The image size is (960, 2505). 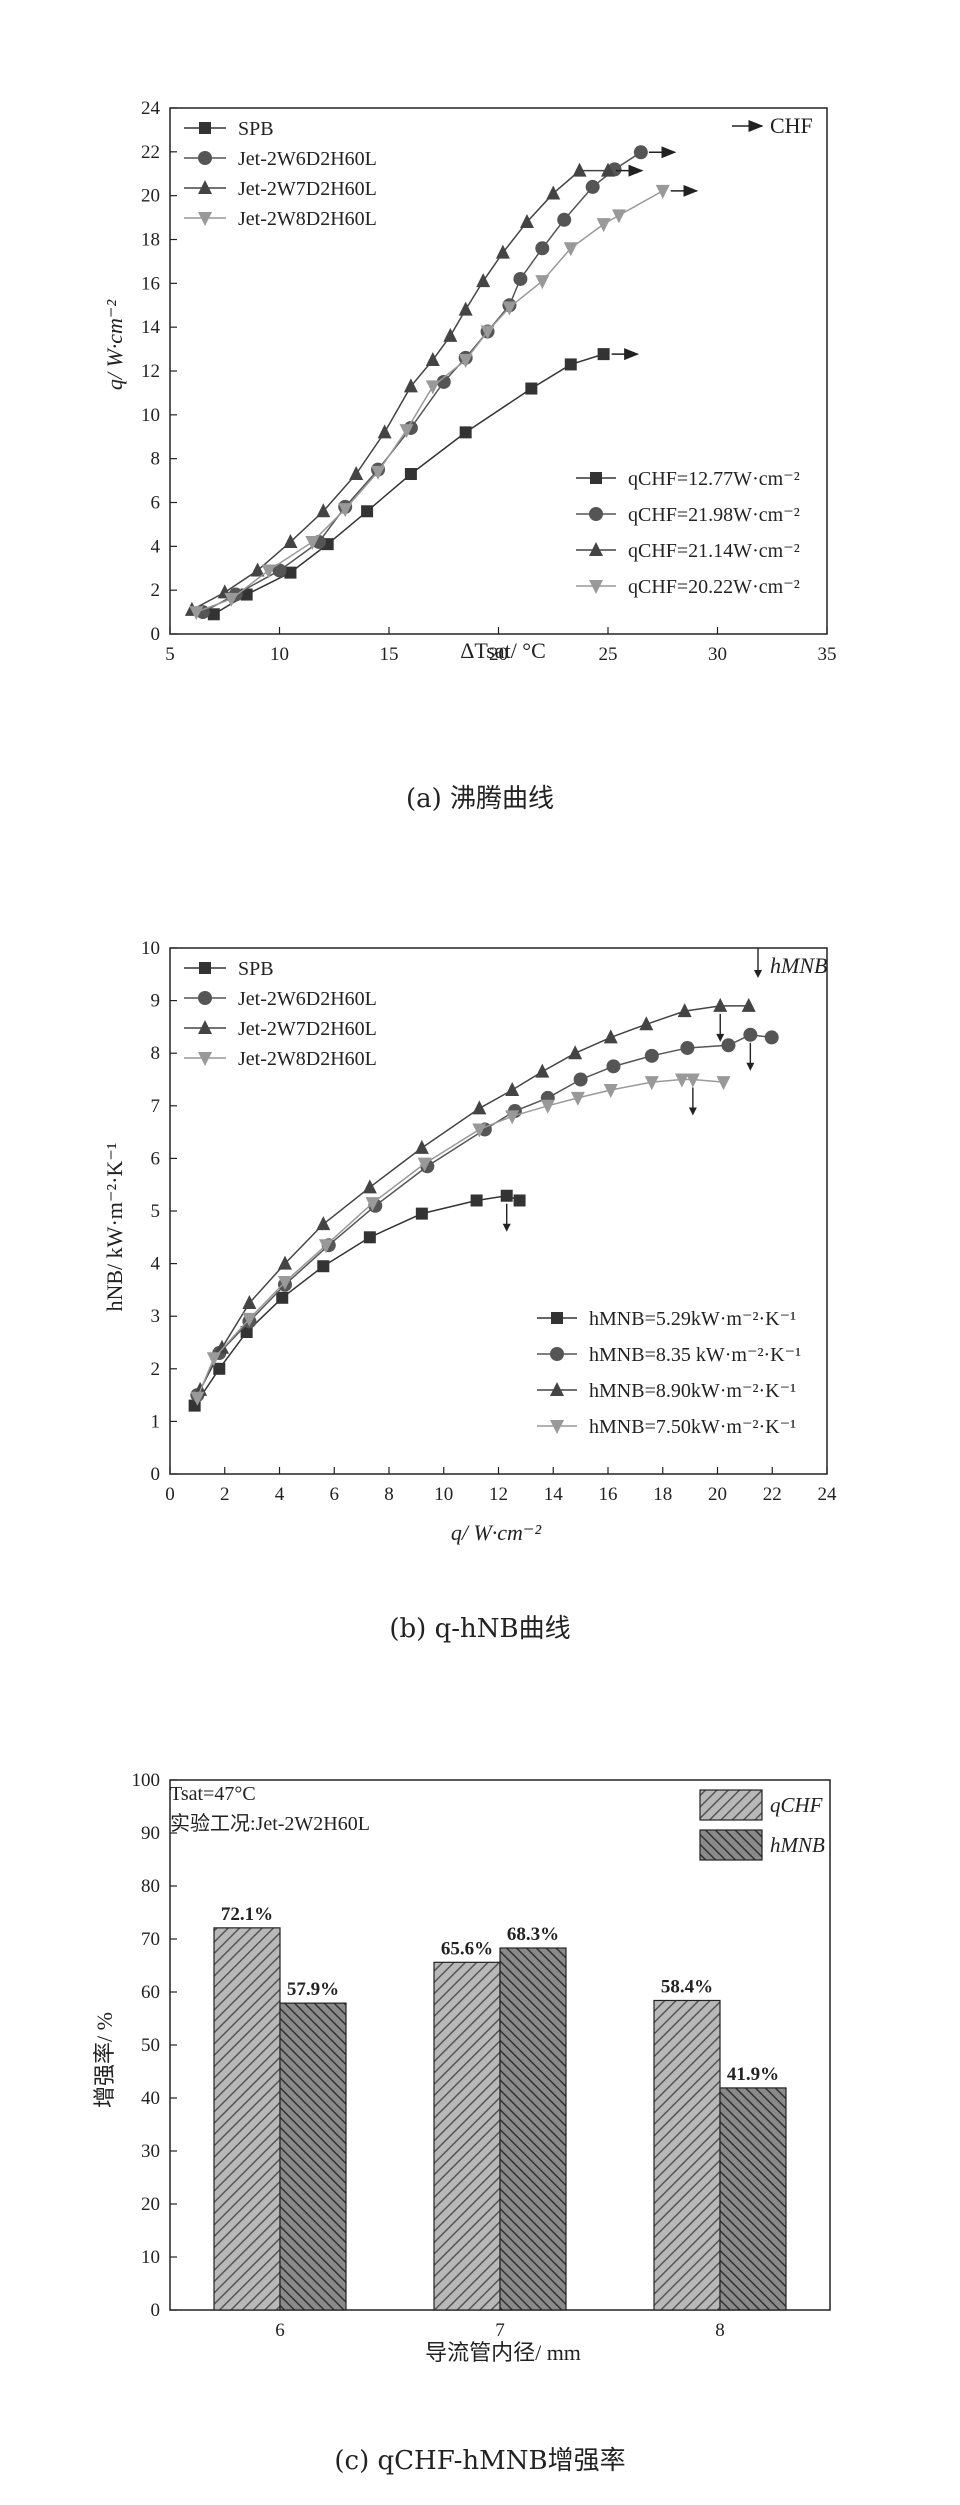 What do you see at coordinates (827, 654) in the screenshot?
I see `x-tick-label: 35` at bounding box center [827, 654].